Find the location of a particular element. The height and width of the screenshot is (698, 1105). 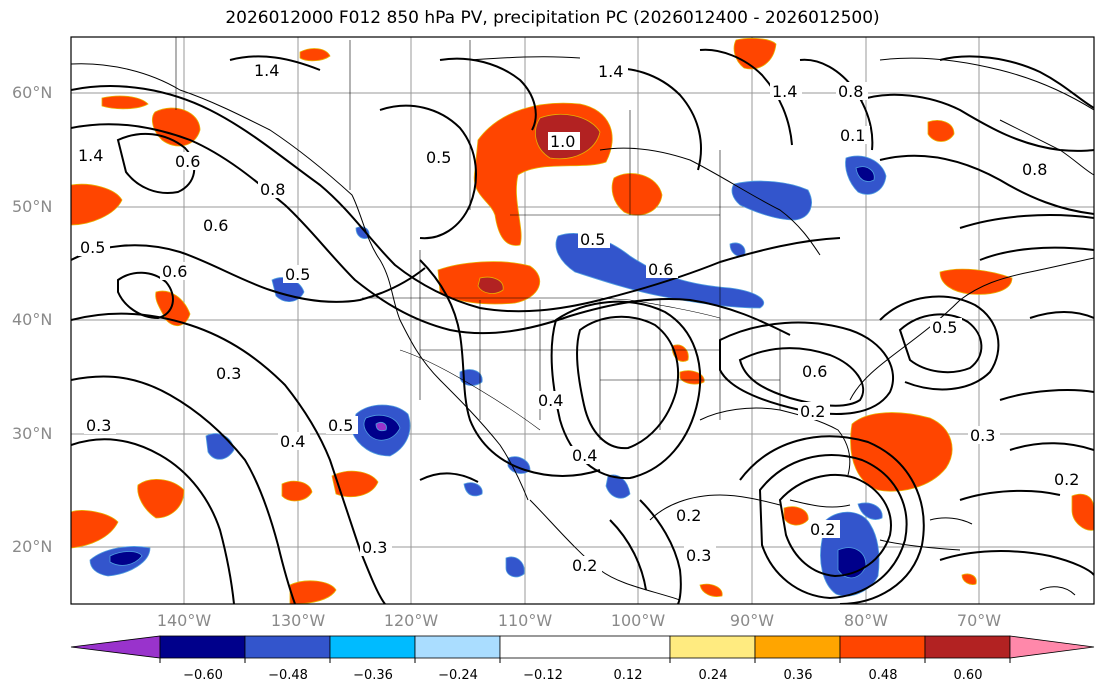

lat-label: 50°N is located at coordinates (32, 206).